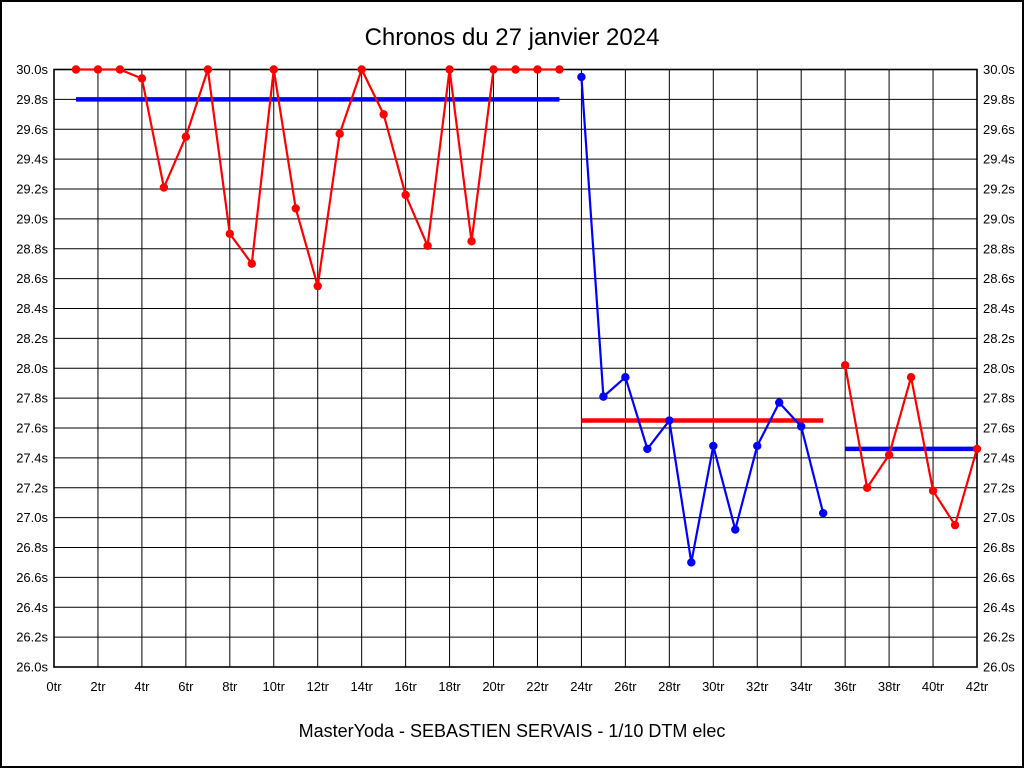  I want to click on y-tick-label-right: 28.0s, so click(999, 368).